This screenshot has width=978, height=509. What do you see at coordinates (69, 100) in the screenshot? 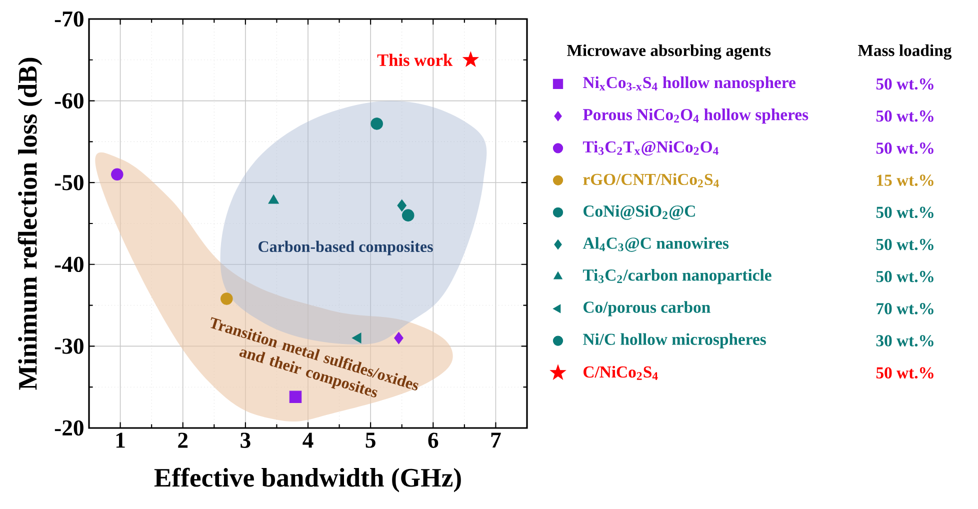
I see `y-tick-label: -60` at bounding box center [69, 100].